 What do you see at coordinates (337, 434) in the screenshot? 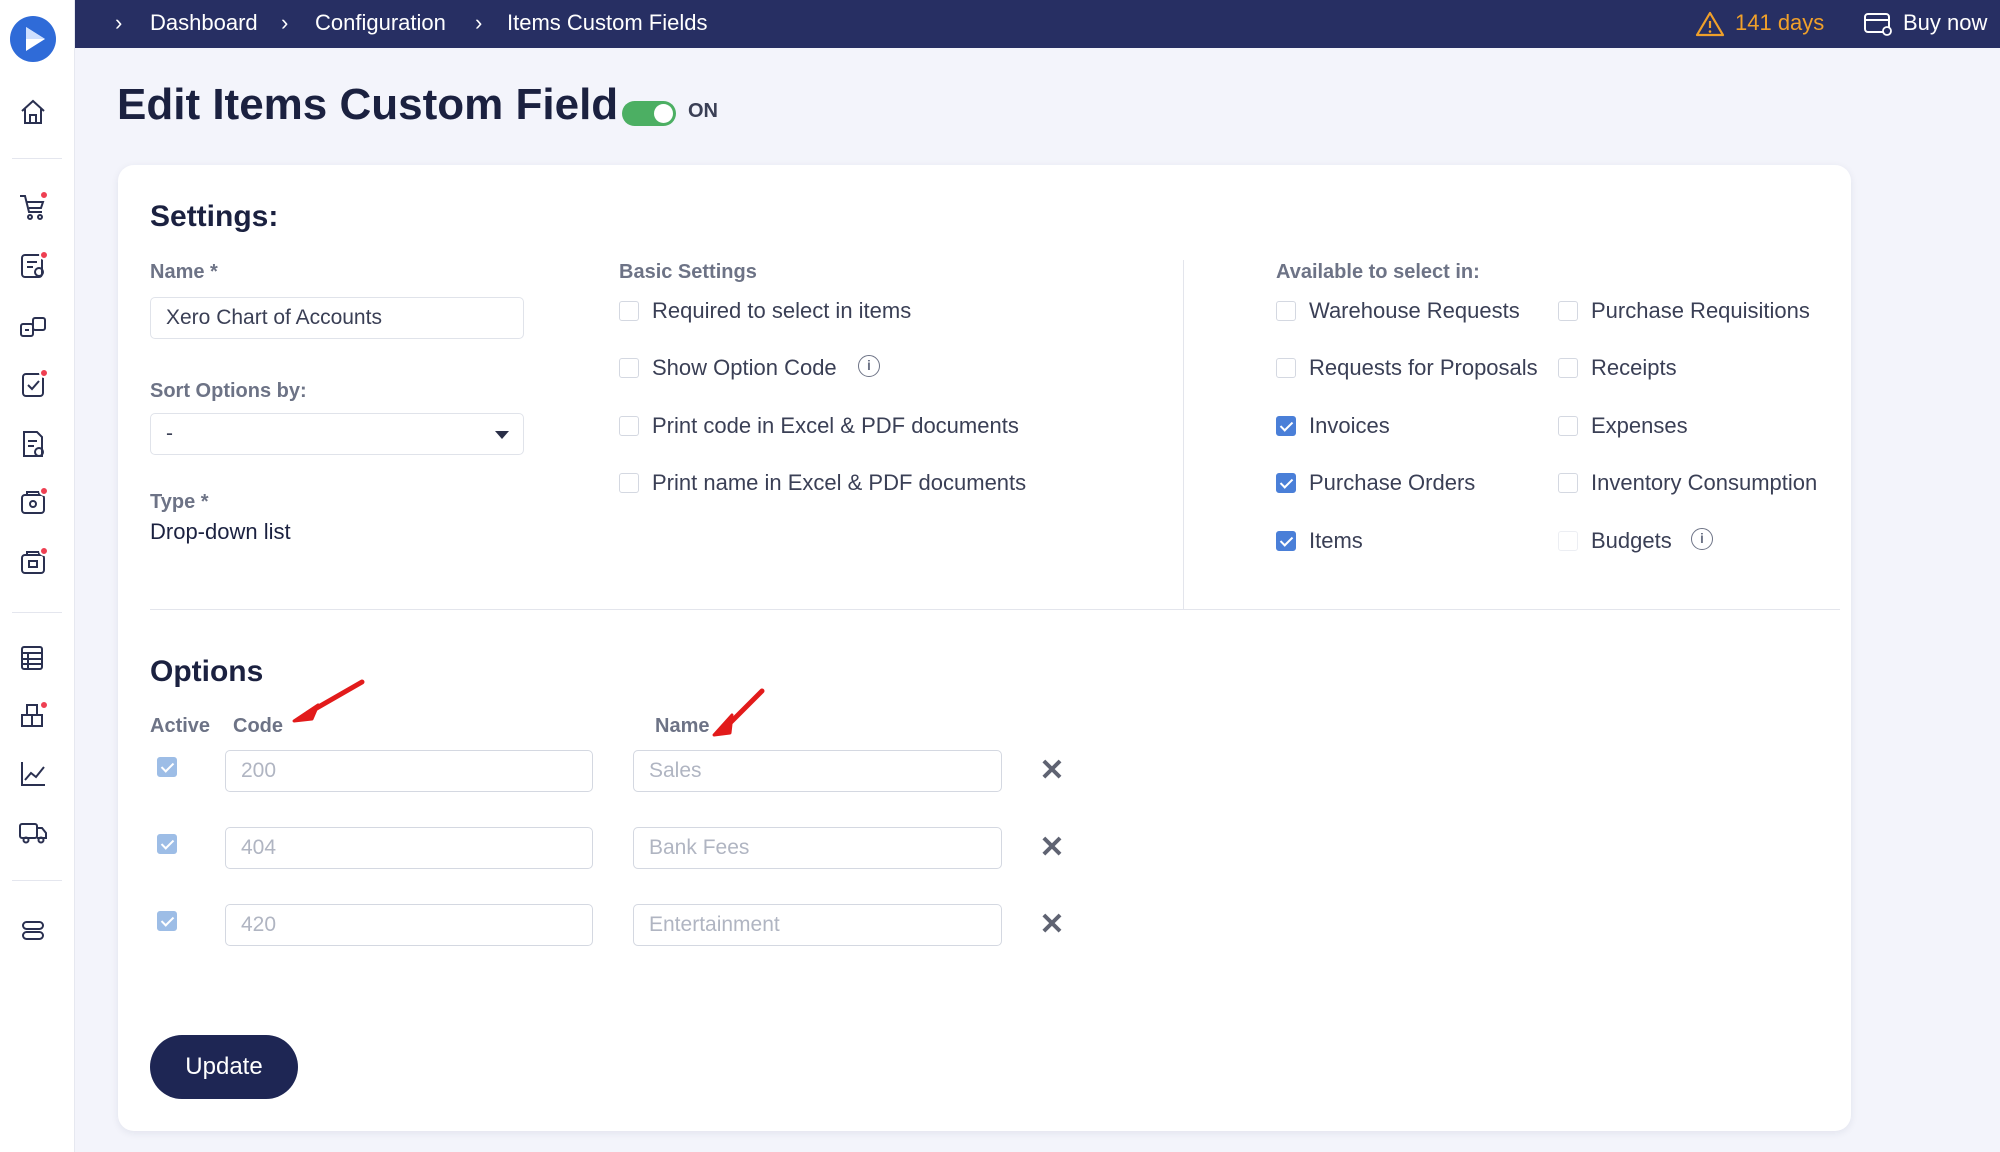
I see `sort-options-select: -` at bounding box center [337, 434].